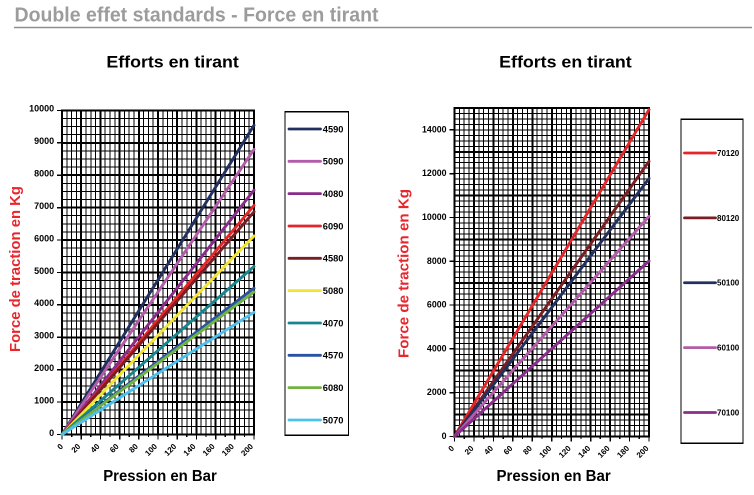  What do you see at coordinates (728, 283) in the screenshot?
I see `svg-text: 50100` at bounding box center [728, 283].